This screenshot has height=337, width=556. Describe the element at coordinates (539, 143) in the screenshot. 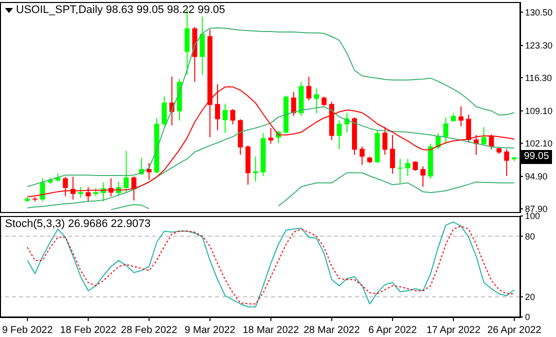

I see `y-tick-label: 102.10` at that location.